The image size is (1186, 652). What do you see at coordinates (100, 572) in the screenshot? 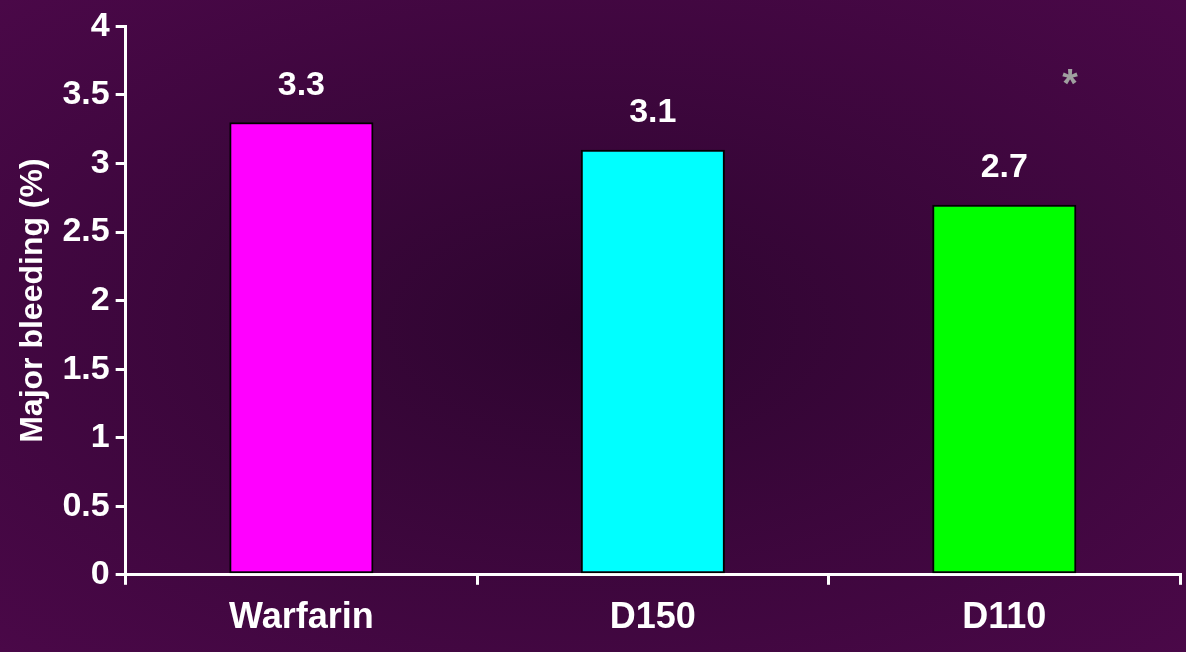
I see `y-tick-label: 0` at bounding box center [100, 572].